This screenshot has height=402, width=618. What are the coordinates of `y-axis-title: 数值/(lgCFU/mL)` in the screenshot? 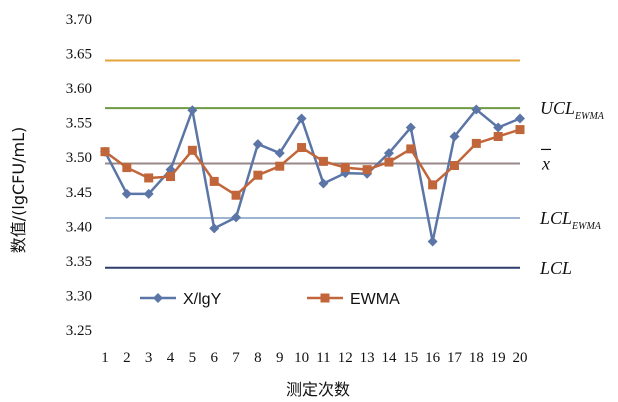 It's located at (18, 190).